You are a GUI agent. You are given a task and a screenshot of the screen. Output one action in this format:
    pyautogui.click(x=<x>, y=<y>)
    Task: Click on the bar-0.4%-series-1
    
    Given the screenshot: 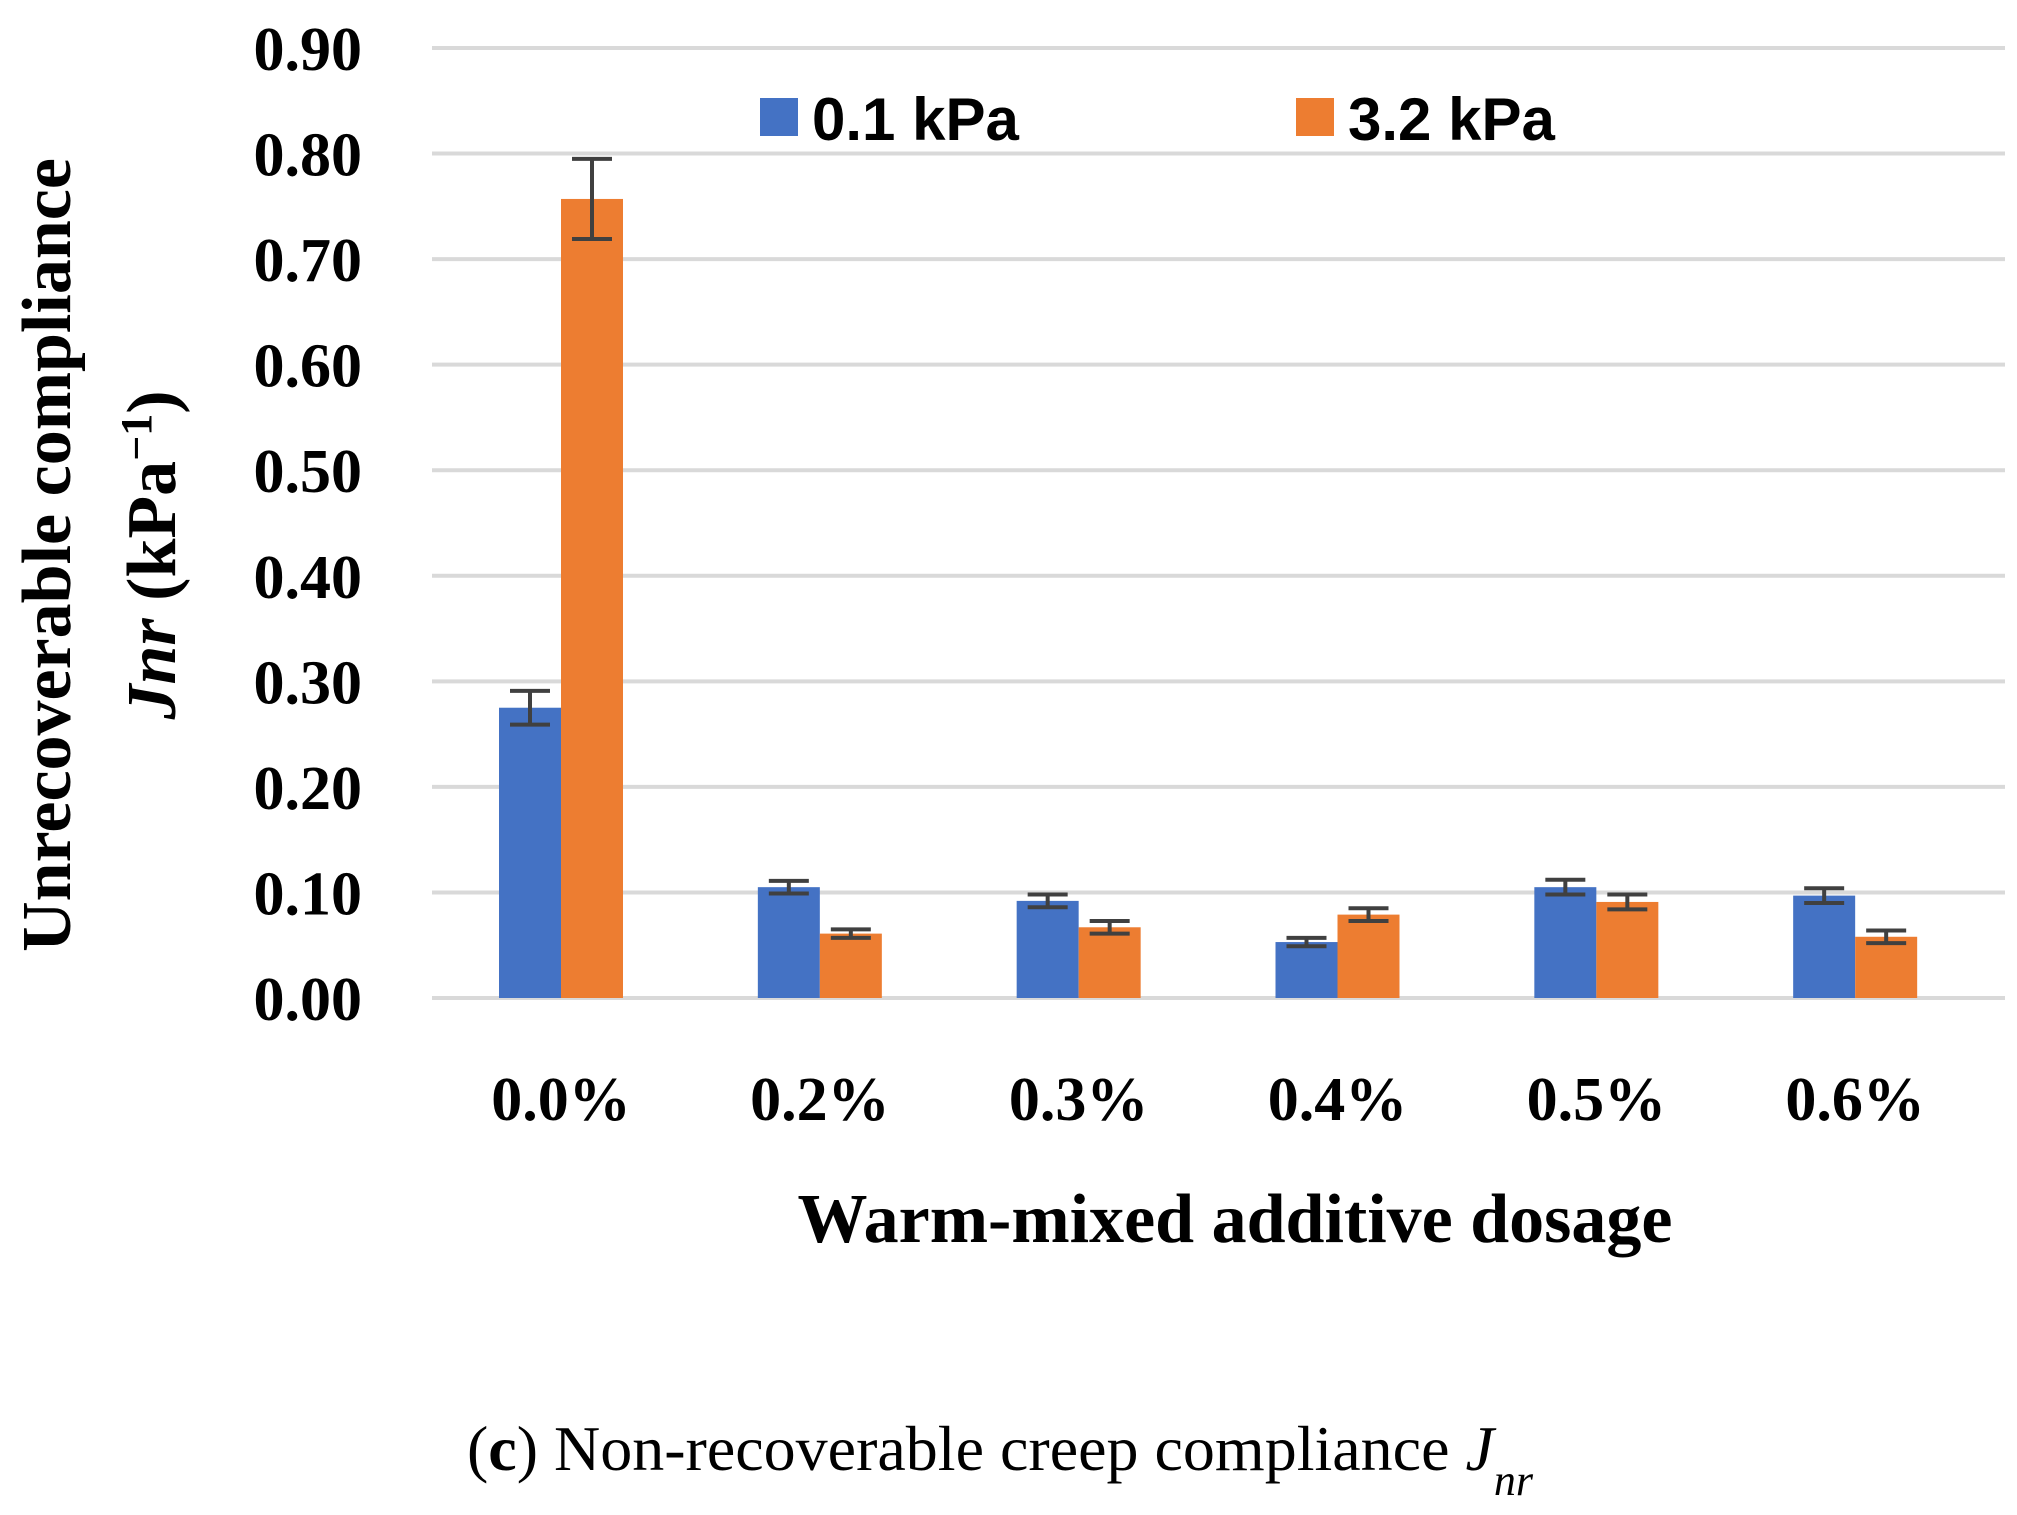 What is the action you would take?
    pyautogui.click(x=1368, y=956)
    